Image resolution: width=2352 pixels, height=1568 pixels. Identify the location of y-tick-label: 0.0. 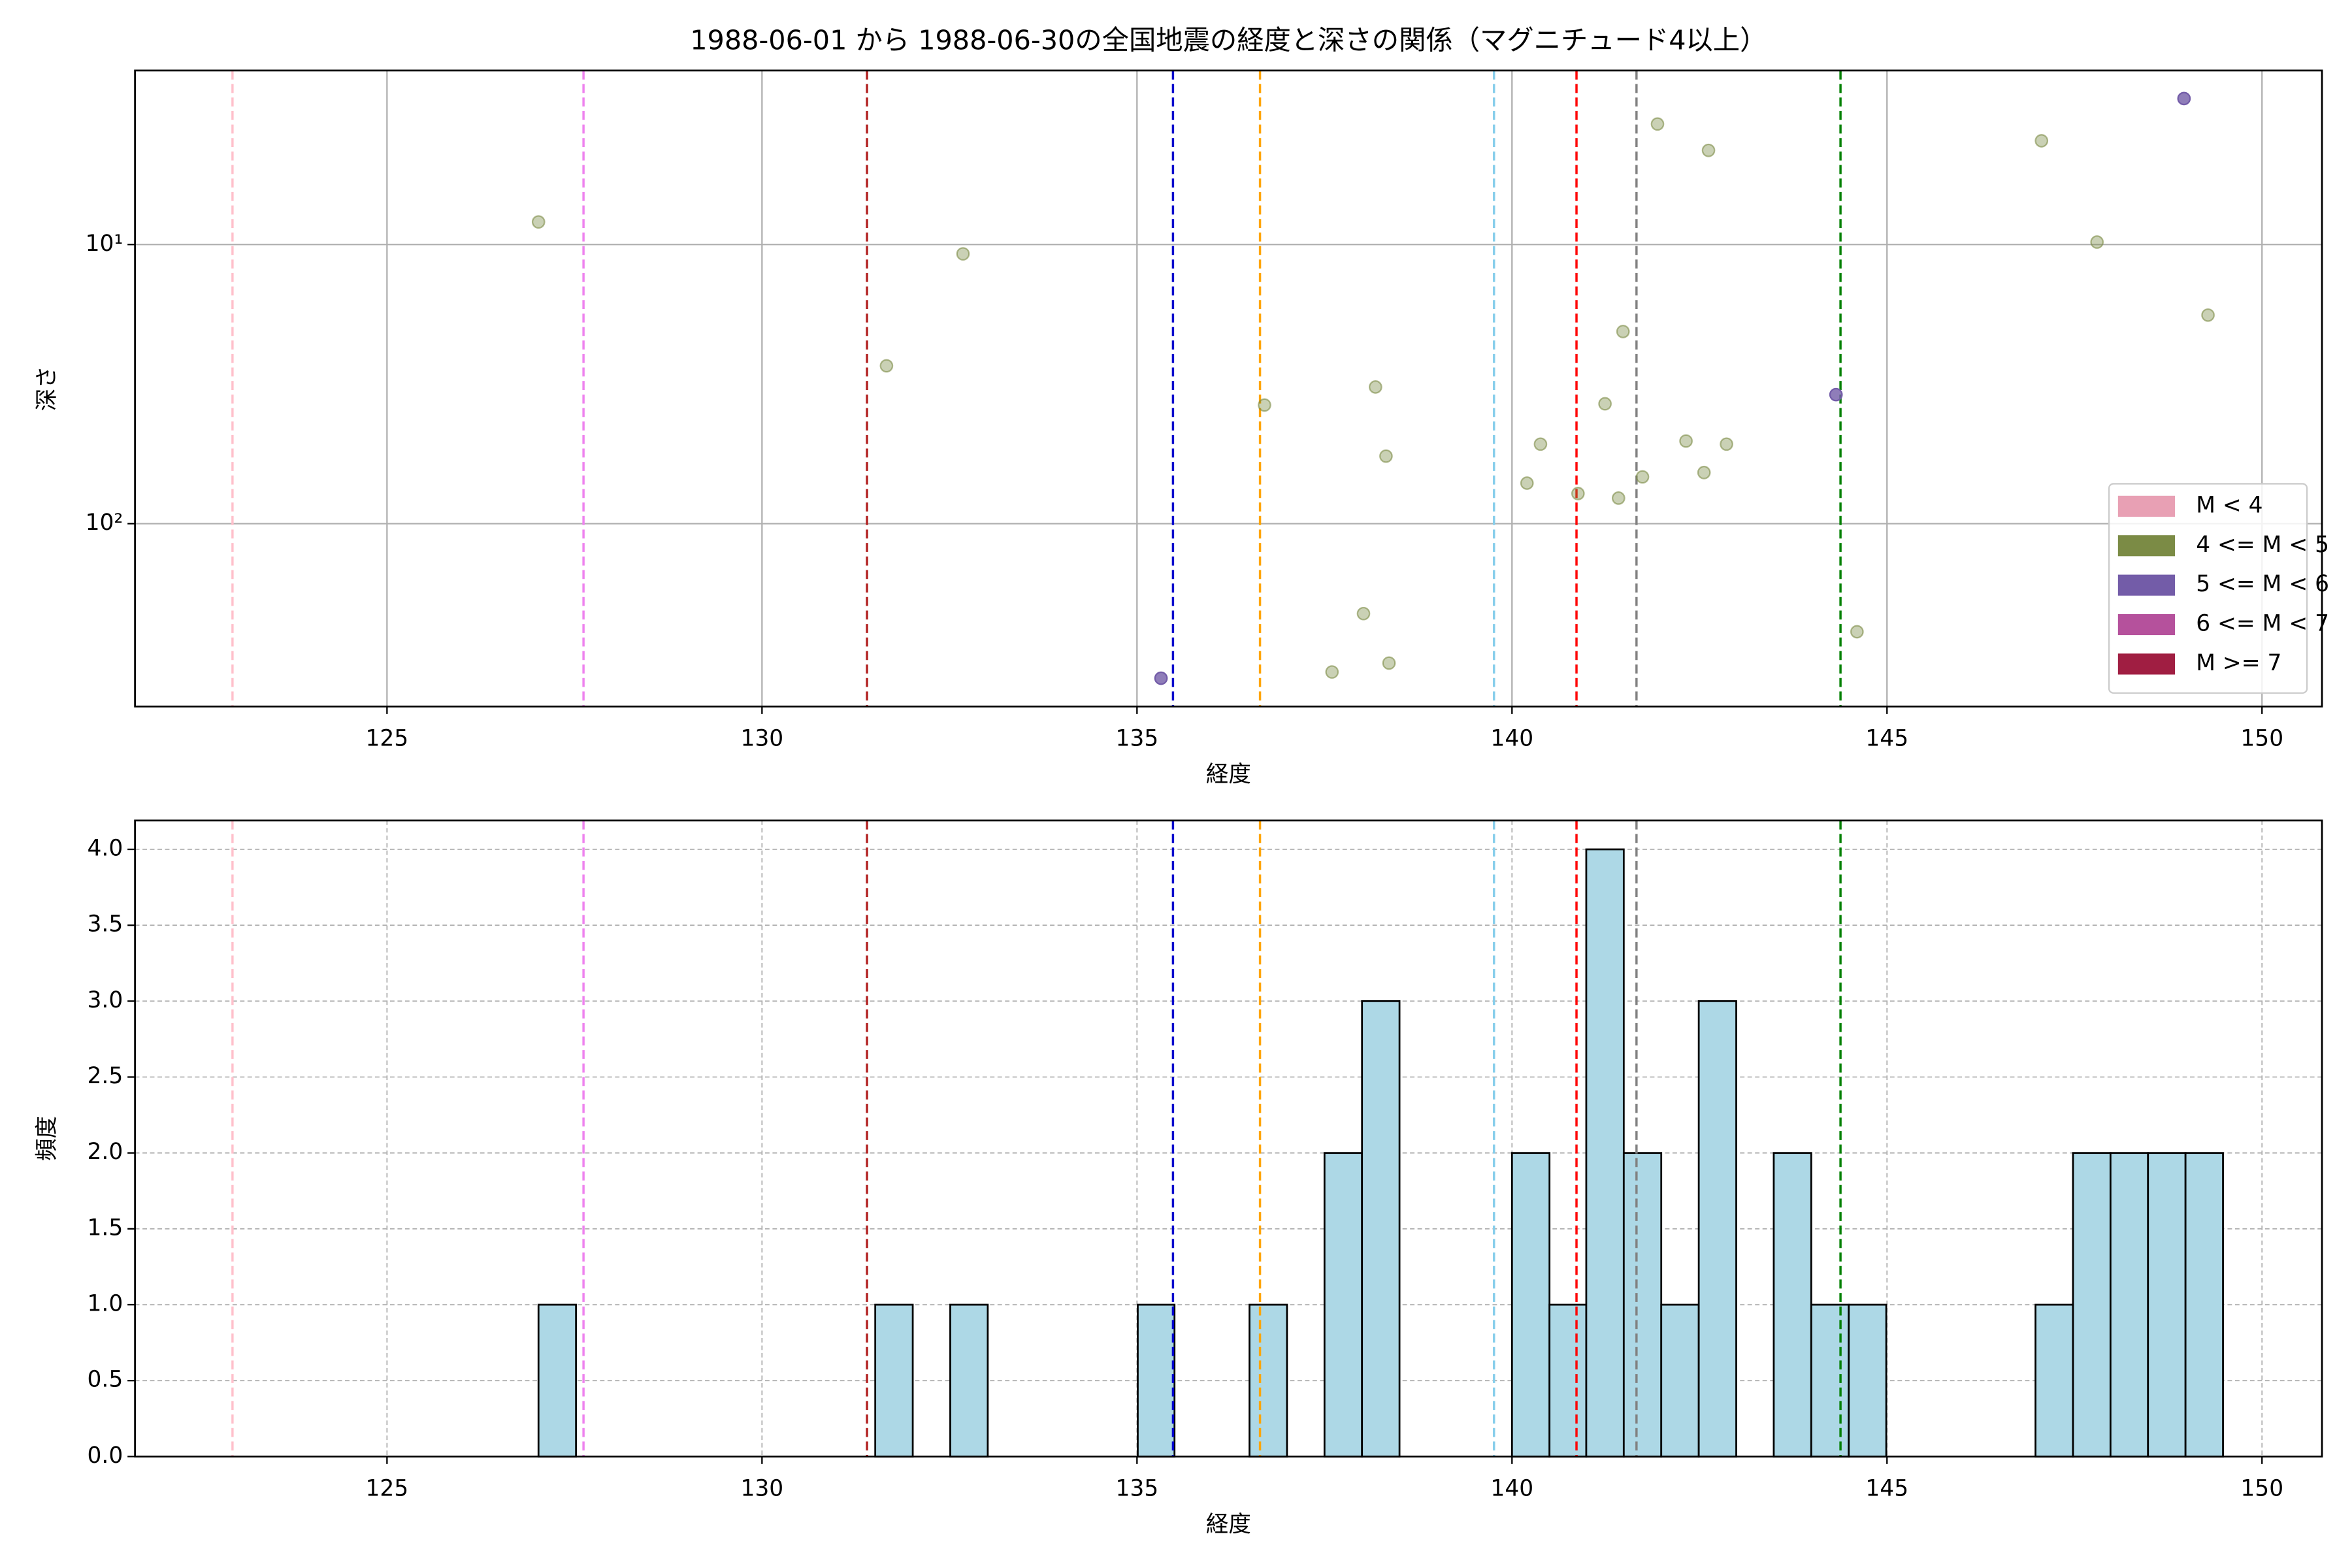
(105, 1456).